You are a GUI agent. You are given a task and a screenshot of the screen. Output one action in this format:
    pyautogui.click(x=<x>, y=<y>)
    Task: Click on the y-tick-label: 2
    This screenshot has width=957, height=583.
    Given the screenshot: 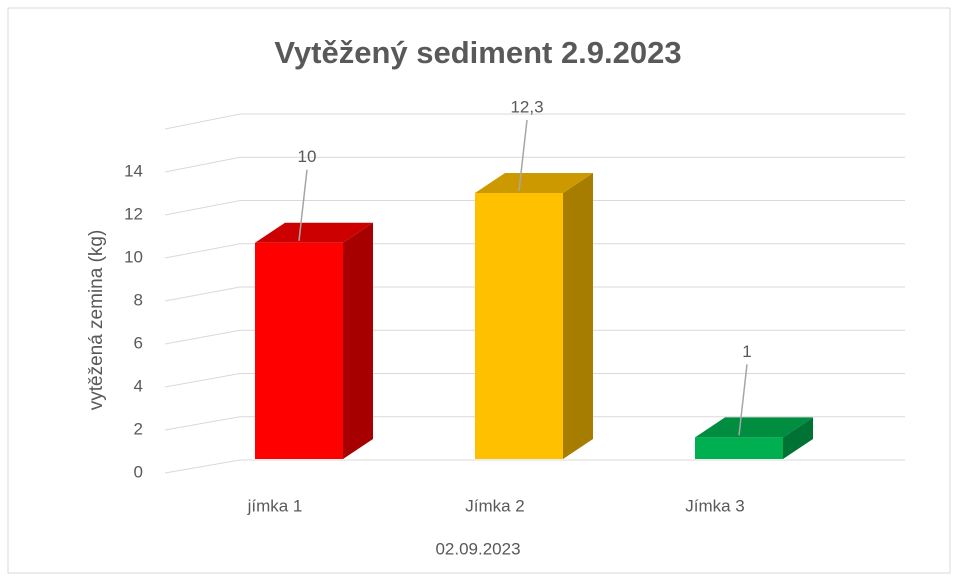 What is the action you would take?
    pyautogui.click(x=138, y=428)
    